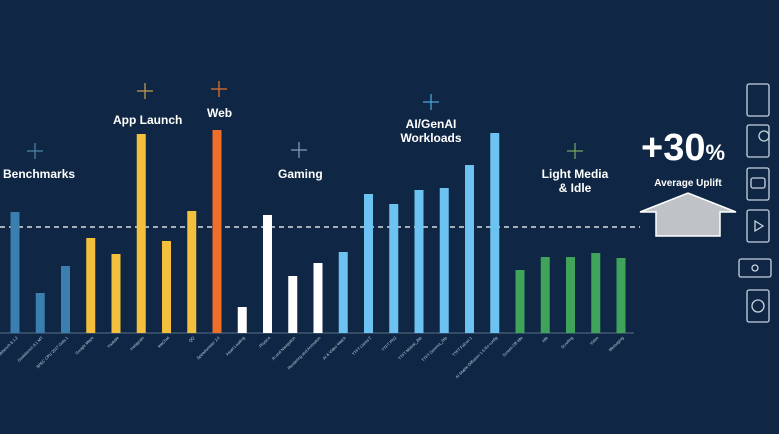  What do you see at coordinates (284, 348) in the screenshot?
I see `x-tick-label: AI and Navigation` at bounding box center [284, 348].